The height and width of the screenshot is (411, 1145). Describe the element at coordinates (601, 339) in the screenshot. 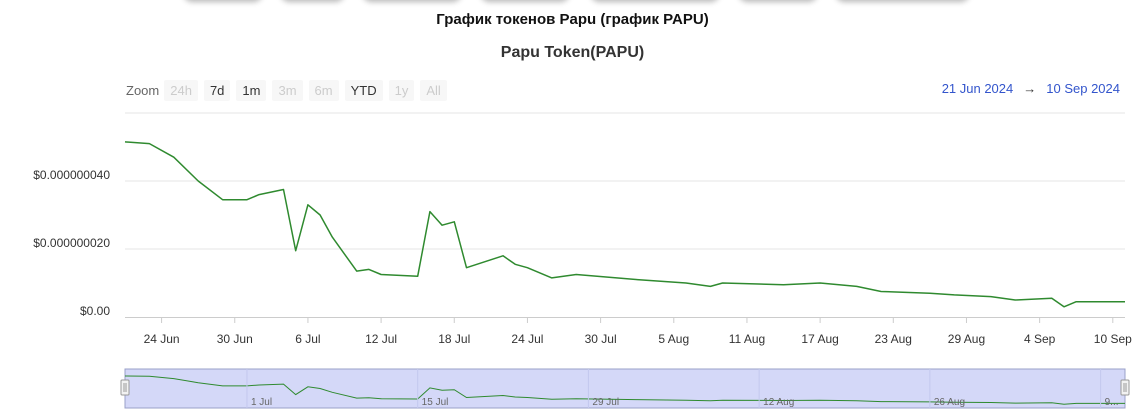

I see `x-tick-label: 30 Jul` at that location.